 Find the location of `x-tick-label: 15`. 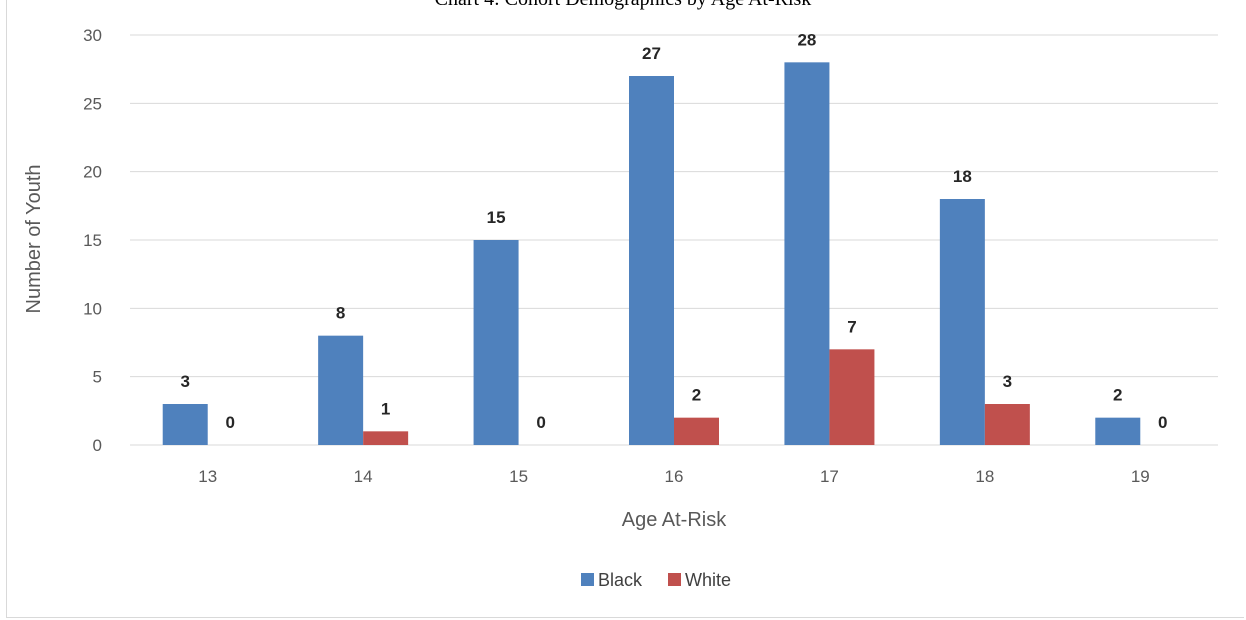

x-tick-label: 15 is located at coordinates (518, 476).